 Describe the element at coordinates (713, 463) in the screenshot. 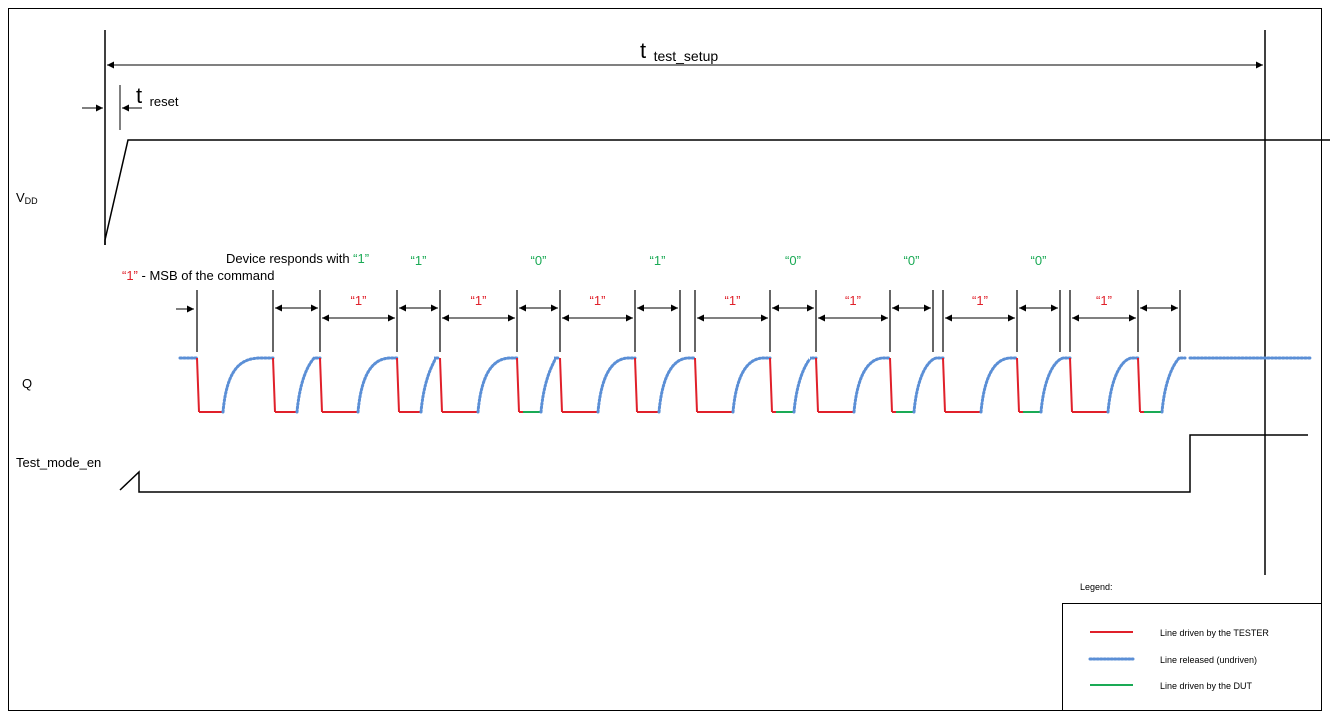

I see `test-mode-en-waveform` at that location.